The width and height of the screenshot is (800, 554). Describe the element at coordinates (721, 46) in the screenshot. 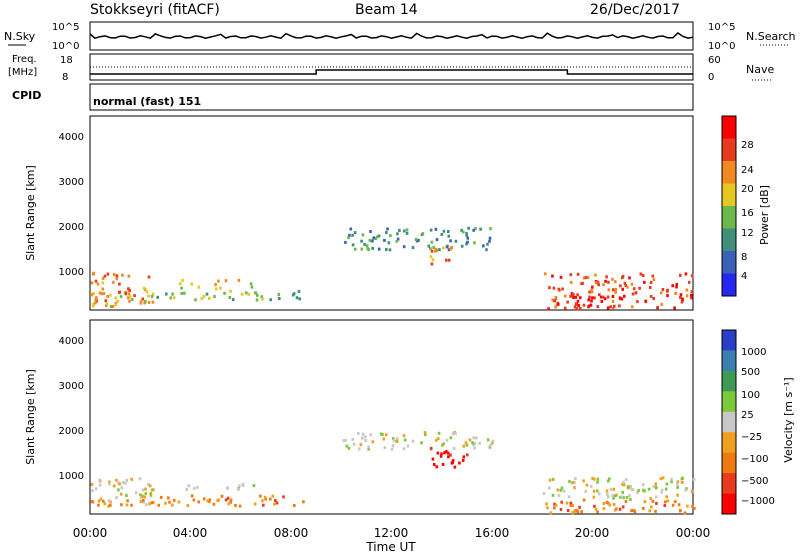

I see `noise-right-tick-bottom: 10^0` at that location.